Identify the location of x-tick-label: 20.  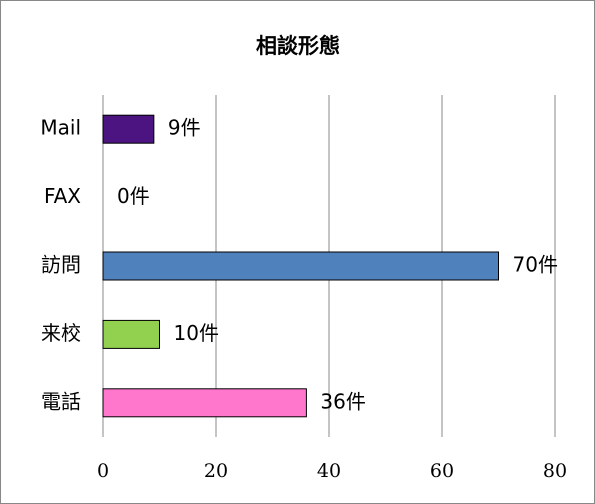
(216, 471).